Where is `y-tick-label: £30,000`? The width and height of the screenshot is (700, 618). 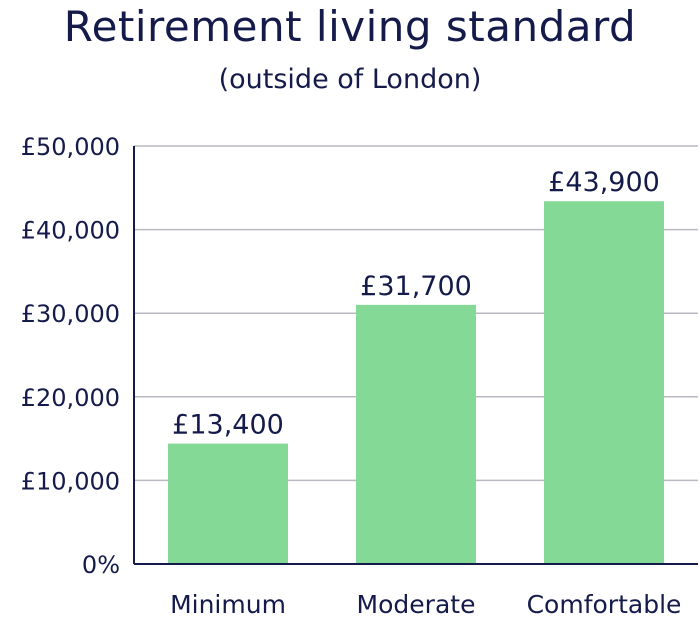
y-tick-label: £30,000 is located at coordinates (70, 314).